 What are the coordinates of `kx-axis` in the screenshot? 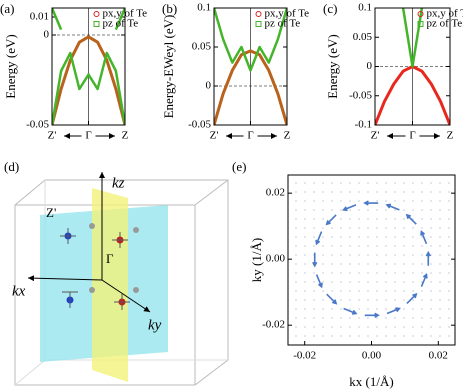 It's located at (65, 278).